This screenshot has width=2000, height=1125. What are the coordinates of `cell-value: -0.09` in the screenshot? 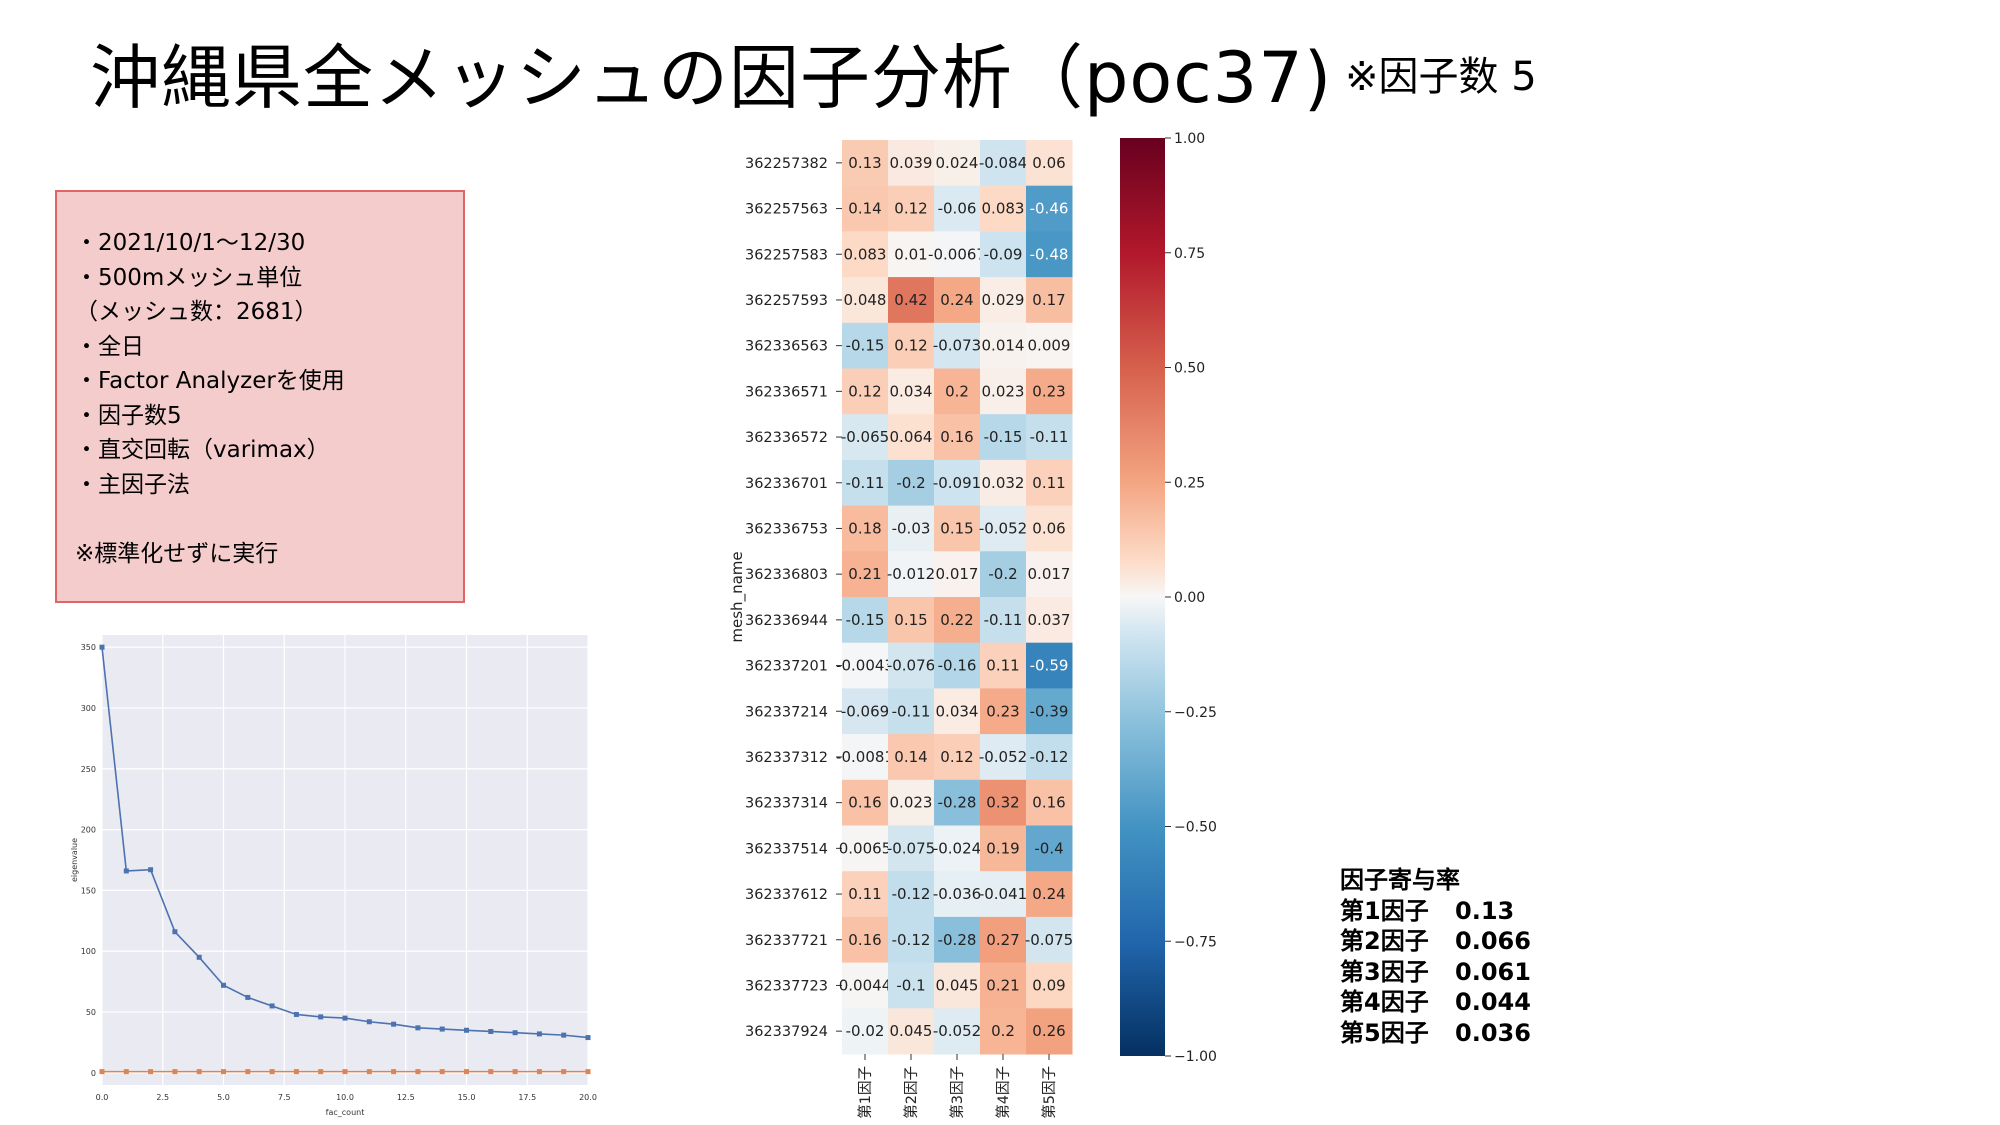 It's located at (1003, 254).